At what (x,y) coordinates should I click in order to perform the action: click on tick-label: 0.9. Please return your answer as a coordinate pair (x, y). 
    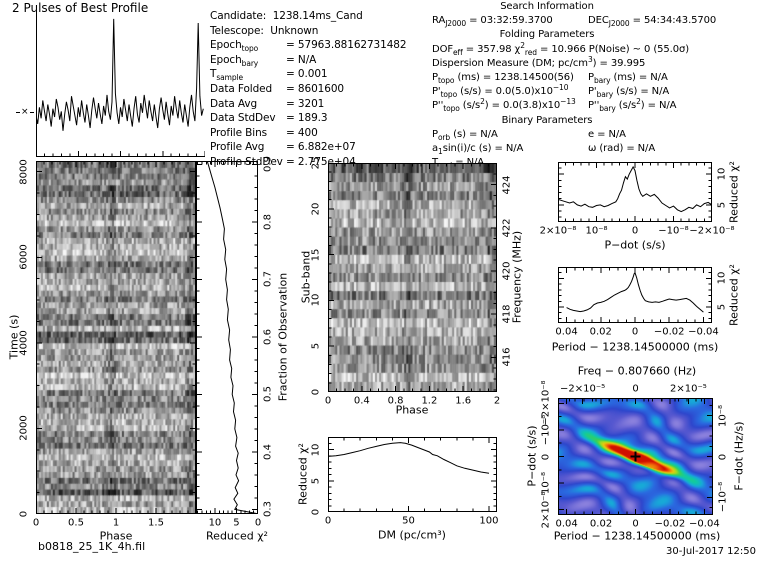
    Looking at the image, I should click on (268, 164).